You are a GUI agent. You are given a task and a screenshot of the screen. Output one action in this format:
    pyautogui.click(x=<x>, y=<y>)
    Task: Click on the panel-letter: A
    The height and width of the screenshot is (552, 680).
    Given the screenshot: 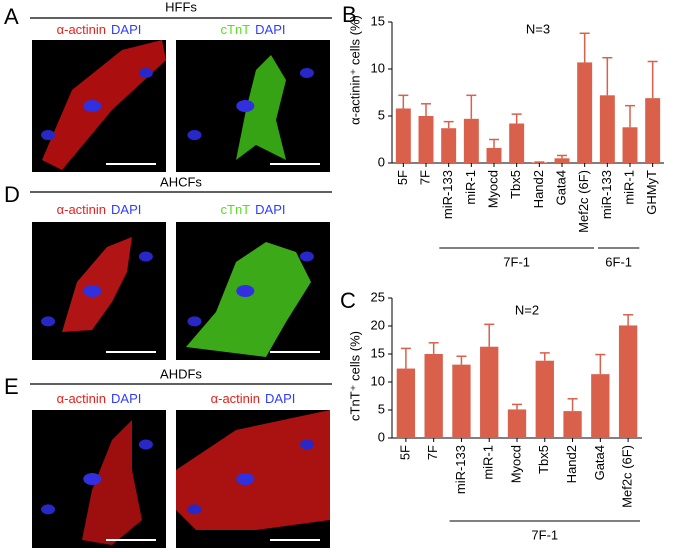 What is the action you would take?
    pyautogui.click(x=11, y=16)
    